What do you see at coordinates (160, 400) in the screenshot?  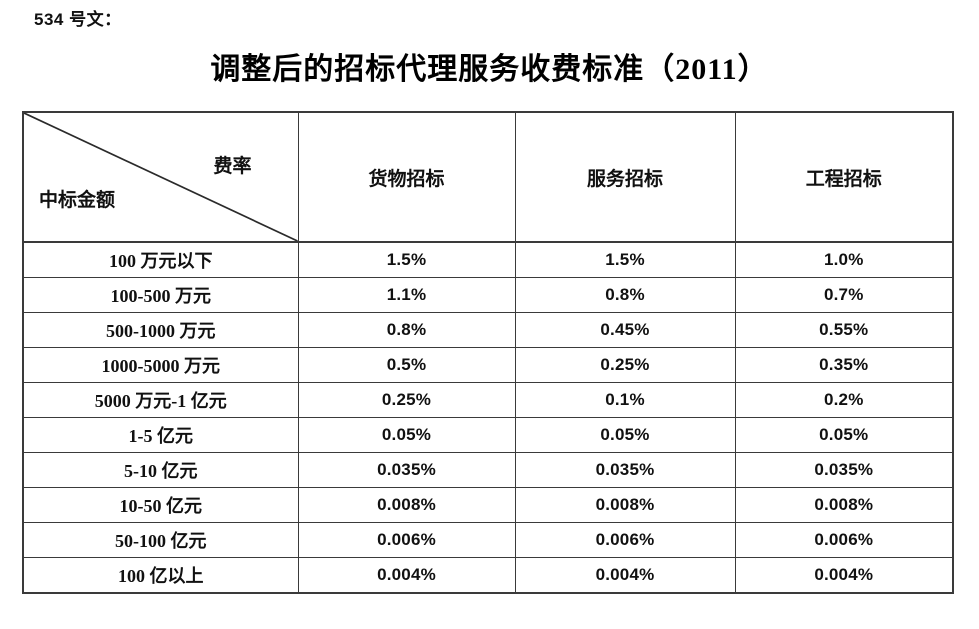 I see `row-label: 5000 万元-1 亿元` at bounding box center [160, 400].